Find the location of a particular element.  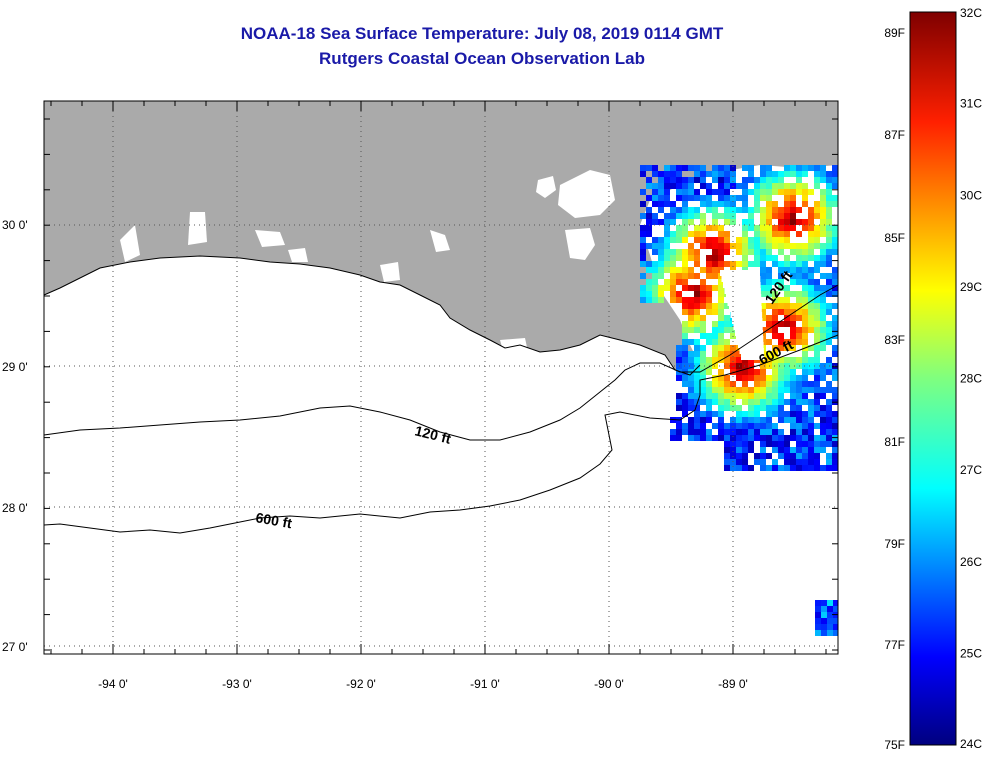

colorbar-celsius-label: 25C is located at coordinates (971, 653).